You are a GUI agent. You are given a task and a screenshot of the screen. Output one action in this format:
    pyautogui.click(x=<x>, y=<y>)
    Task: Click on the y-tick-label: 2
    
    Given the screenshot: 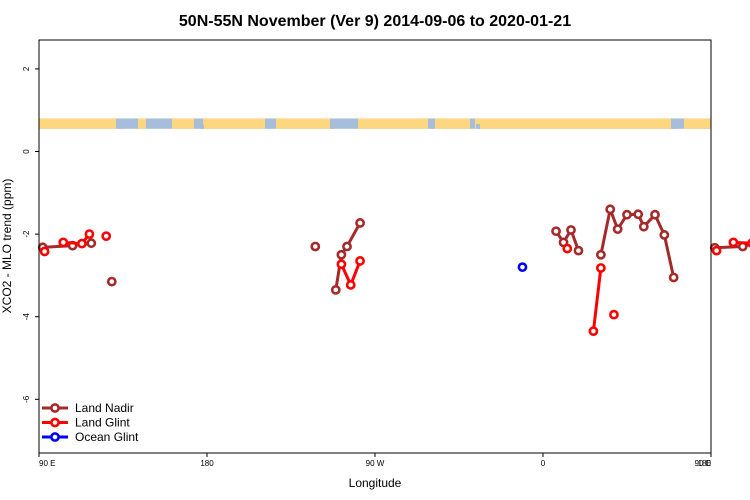 What is the action you would take?
    pyautogui.click(x=26, y=68)
    